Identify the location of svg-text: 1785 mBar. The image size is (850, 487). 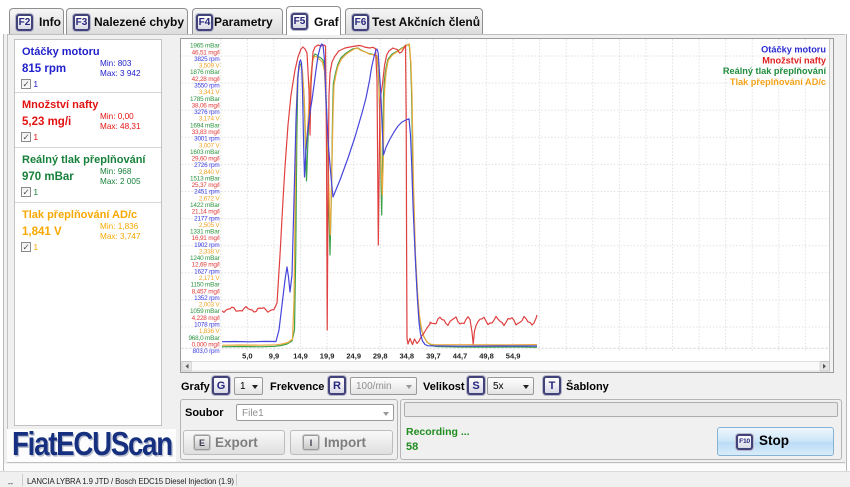
(205, 99).